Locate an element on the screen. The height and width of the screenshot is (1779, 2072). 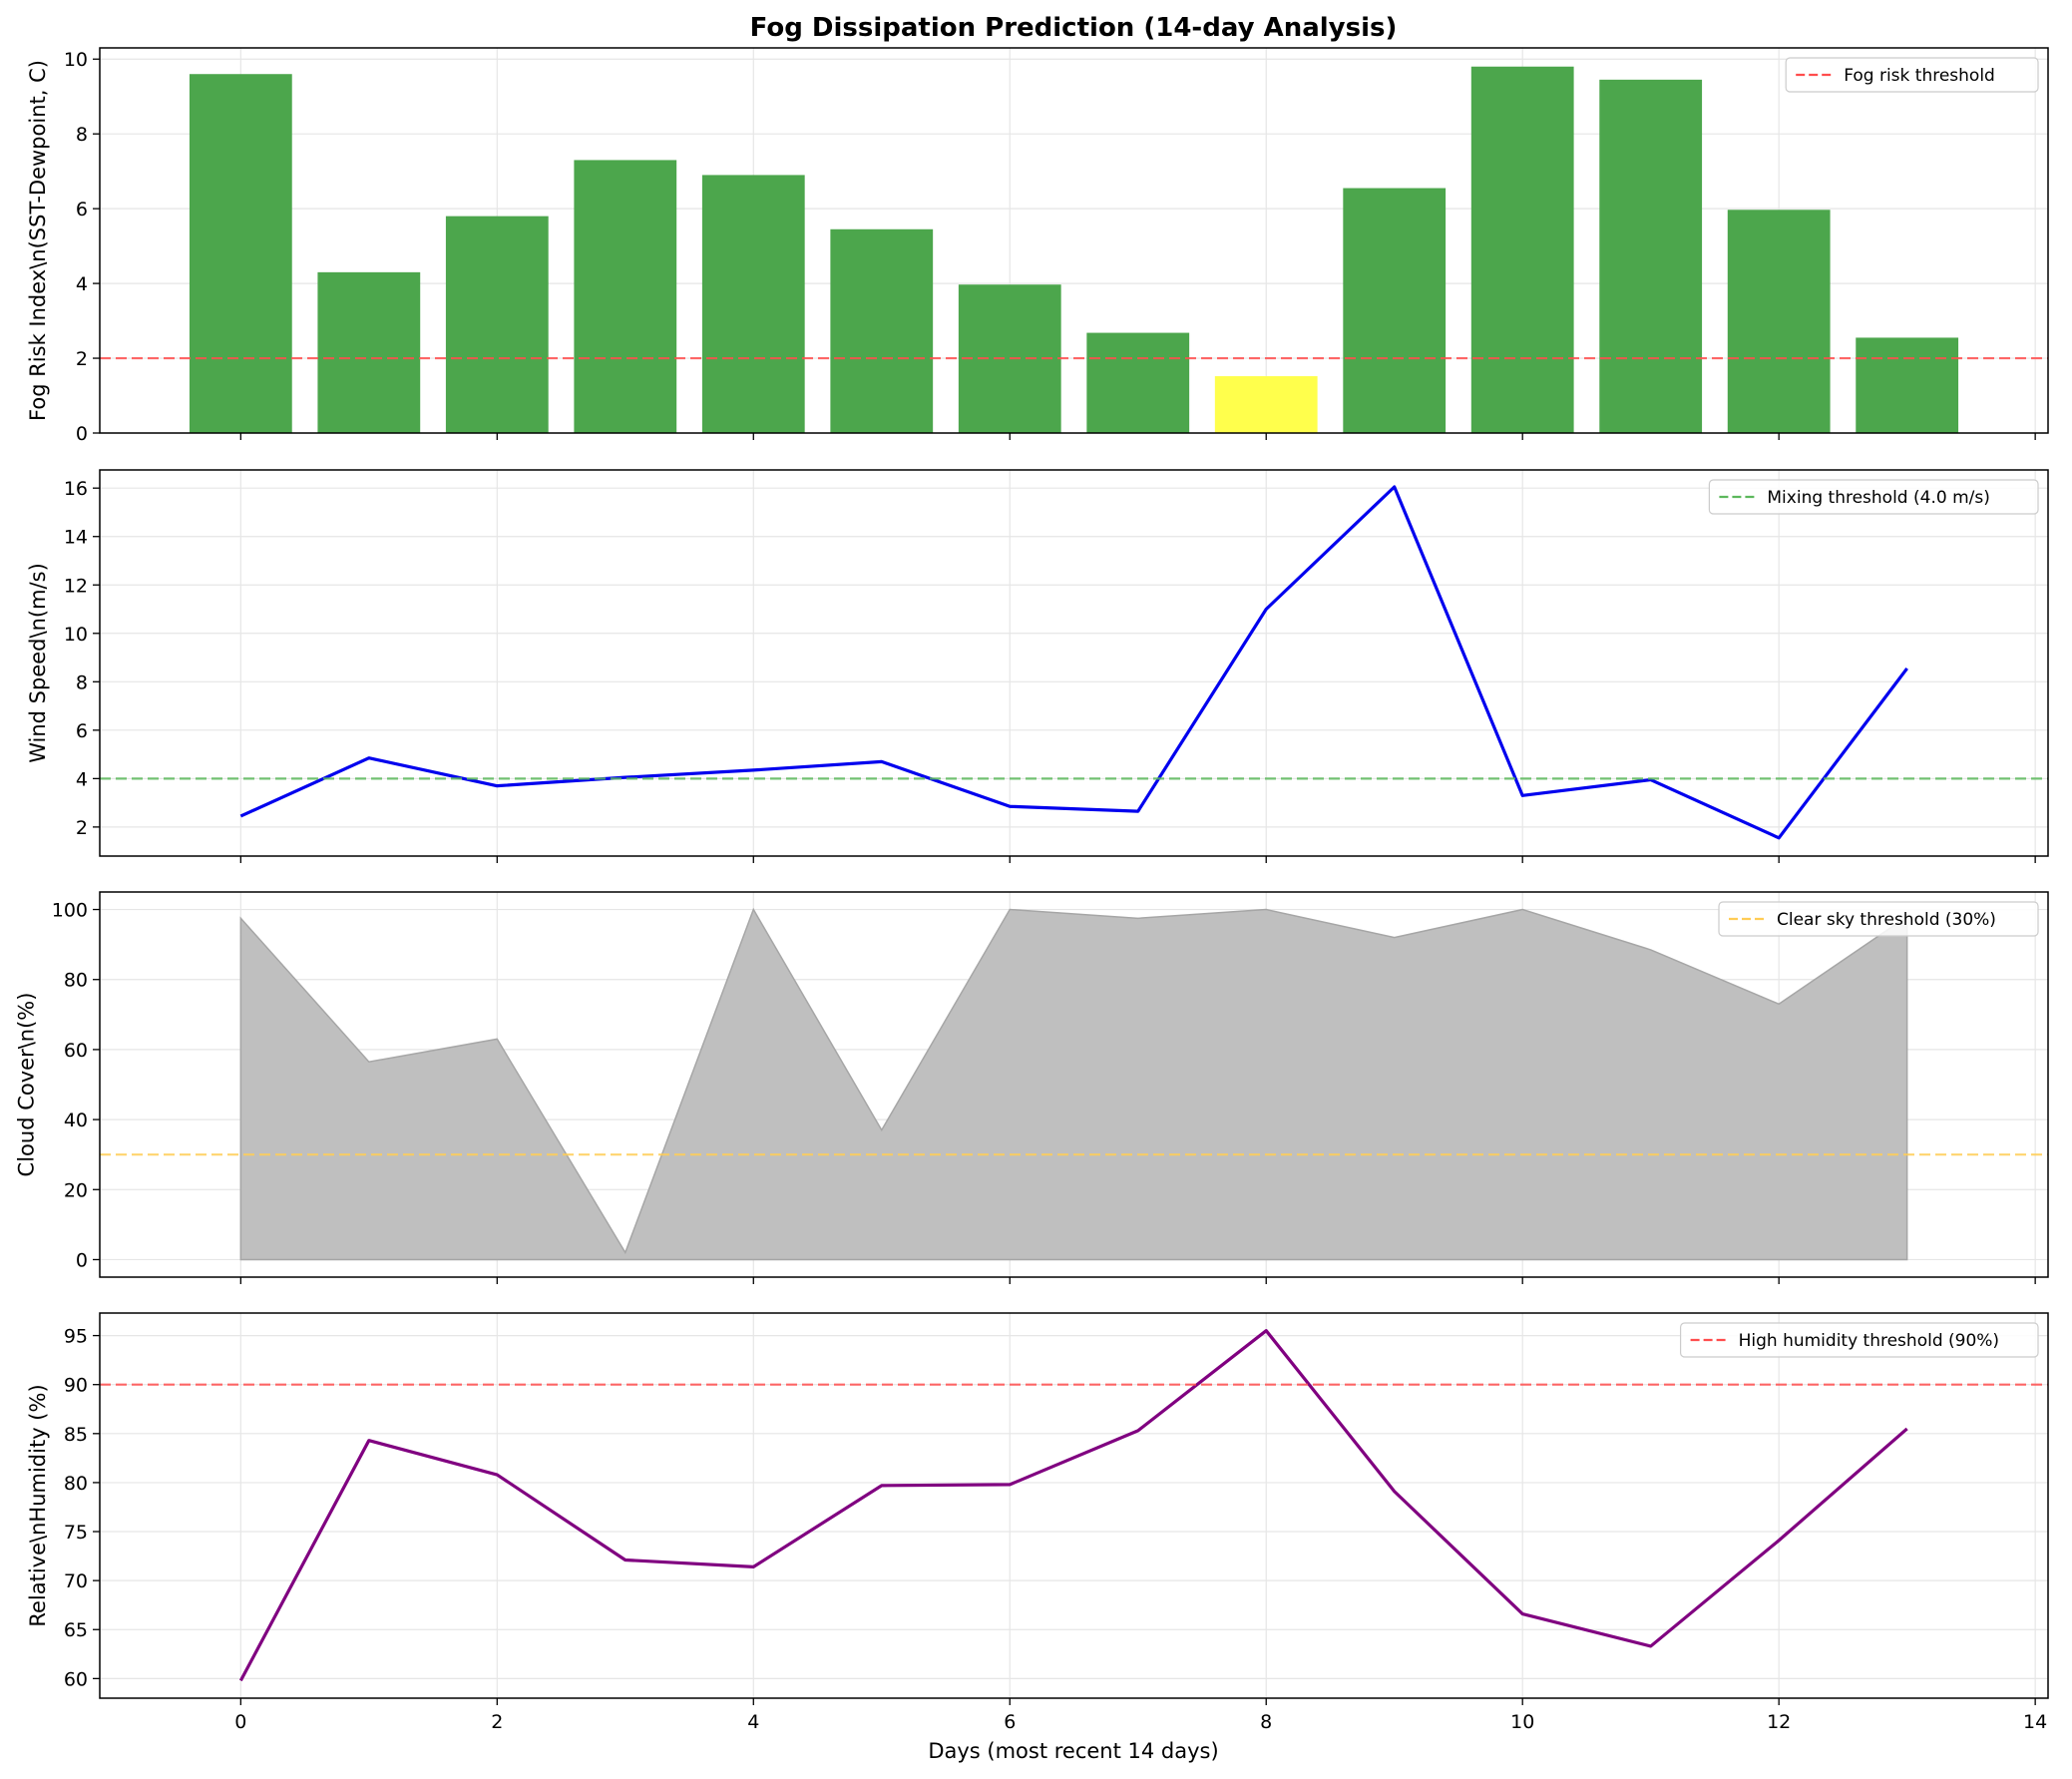
y-tick-label: 16 is located at coordinates (76, 489).